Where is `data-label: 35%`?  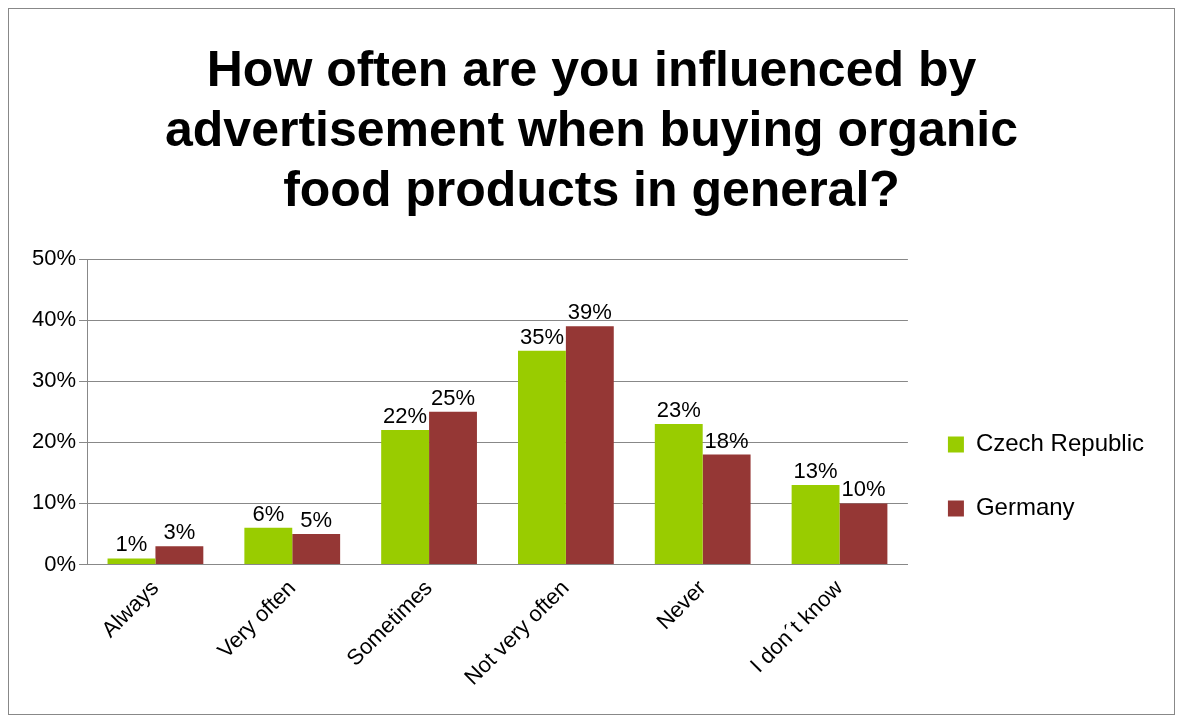 data-label: 35% is located at coordinates (541, 336).